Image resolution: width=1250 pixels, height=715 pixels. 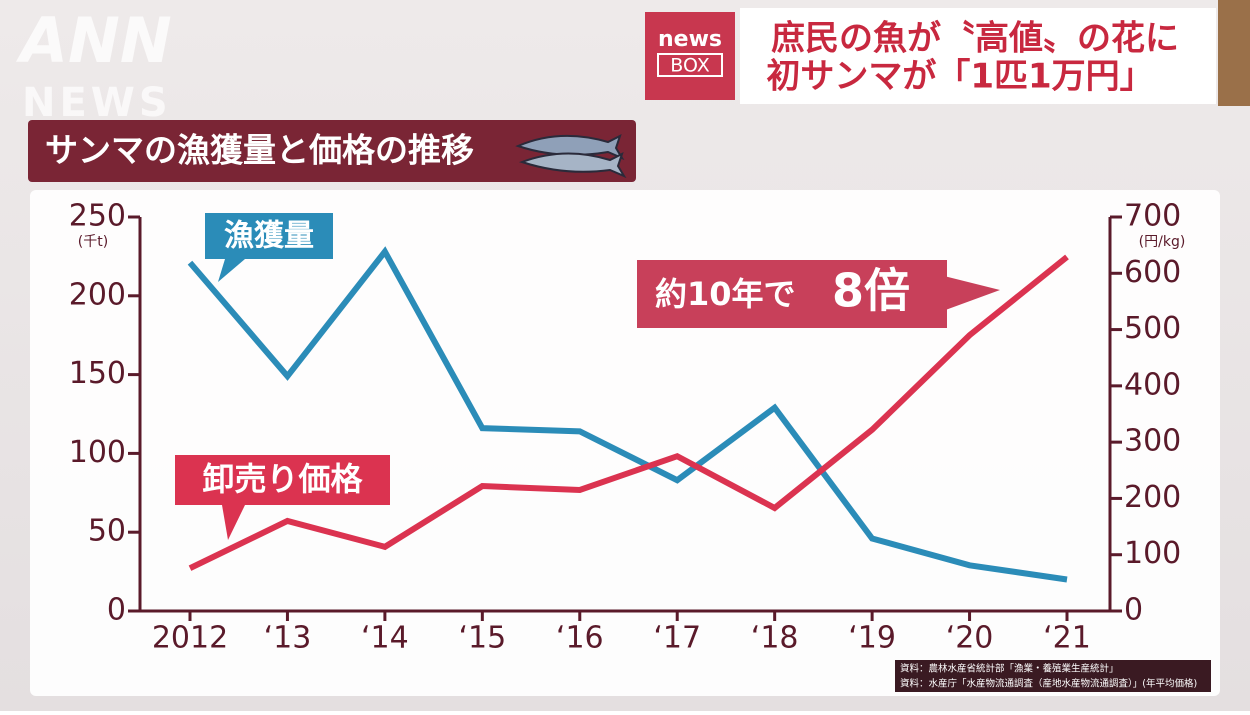 What do you see at coordinates (97, 452) in the screenshot?
I see `y-tick-label: 100` at bounding box center [97, 452].